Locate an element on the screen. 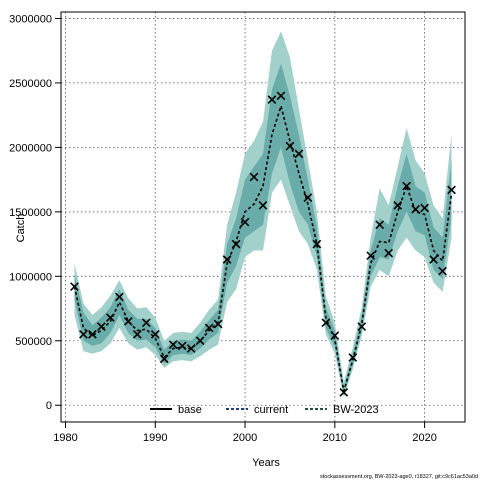 Image resolution: width=480 pixels, height=480 pixels. legend-label: base is located at coordinates (190, 410).